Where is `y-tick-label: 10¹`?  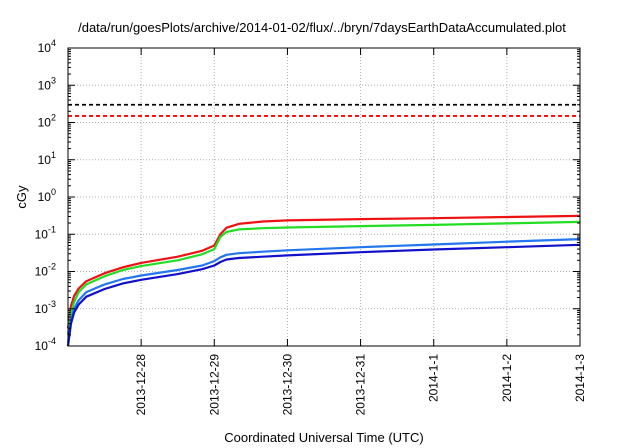
y-tick-label: 10¹ is located at coordinates (47, 158).